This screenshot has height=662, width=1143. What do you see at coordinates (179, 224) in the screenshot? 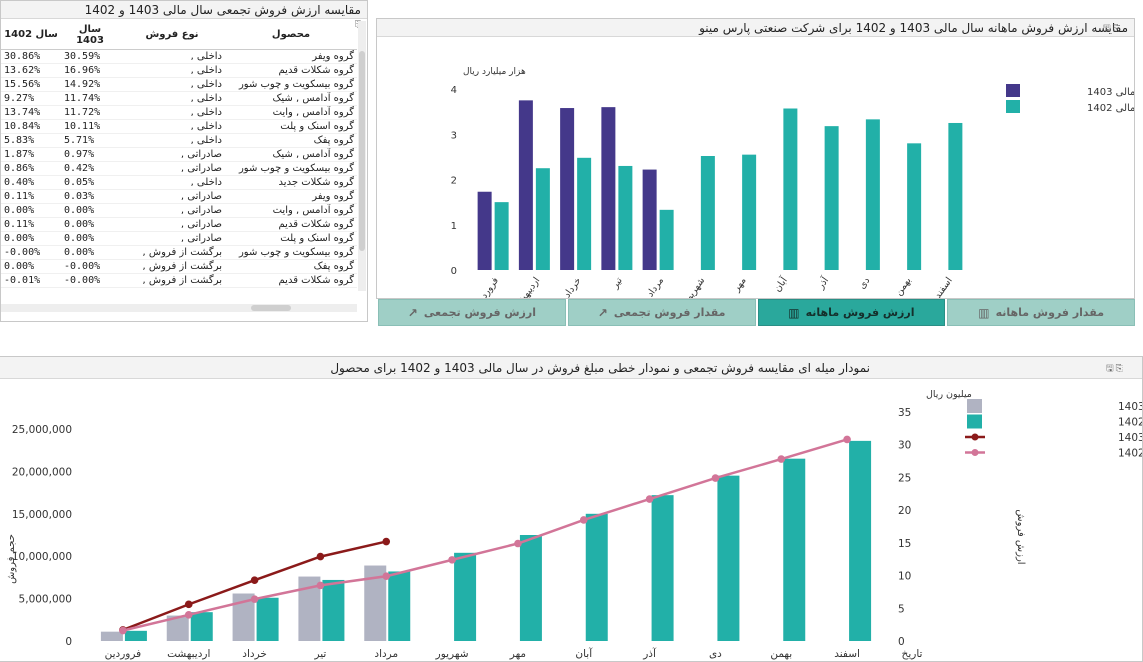
I see `table-row: گروه شکلات قدیم صادراتی , 0.00% 0.11%` at bounding box center [179, 224].